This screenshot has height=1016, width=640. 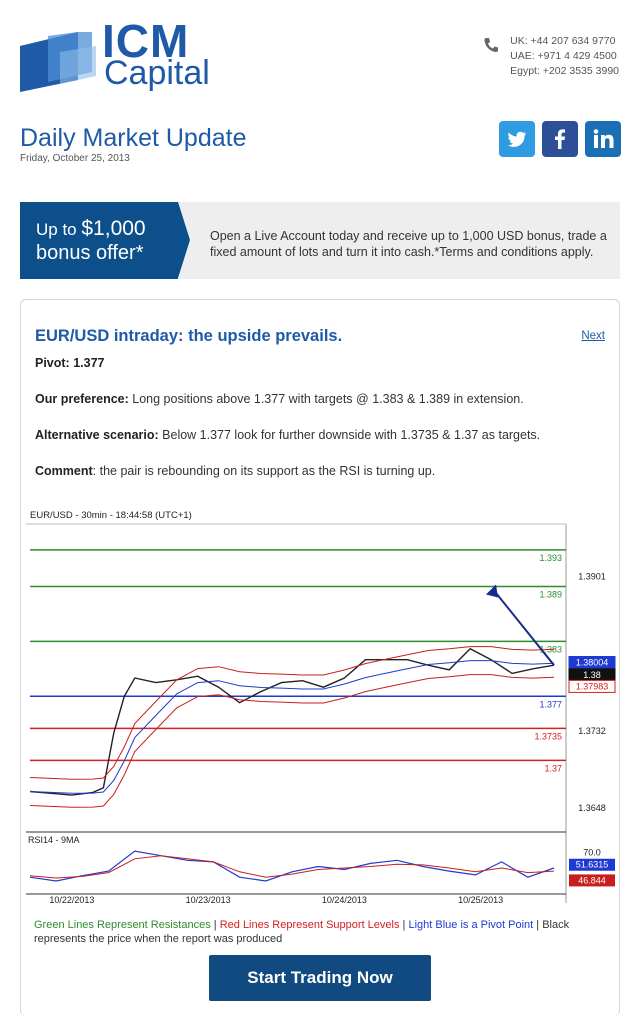 What do you see at coordinates (592, 662) in the screenshot?
I see `price-badge-text-0: 1.38004` at bounding box center [592, 662].